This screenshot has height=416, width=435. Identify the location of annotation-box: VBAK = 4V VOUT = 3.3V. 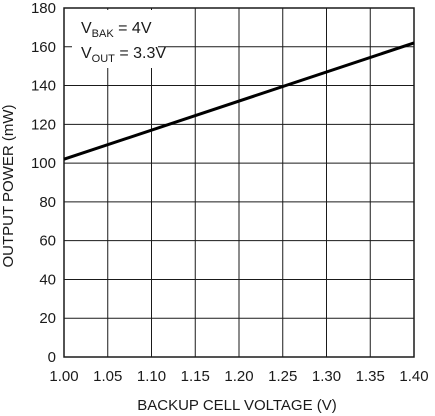
(119, 39).